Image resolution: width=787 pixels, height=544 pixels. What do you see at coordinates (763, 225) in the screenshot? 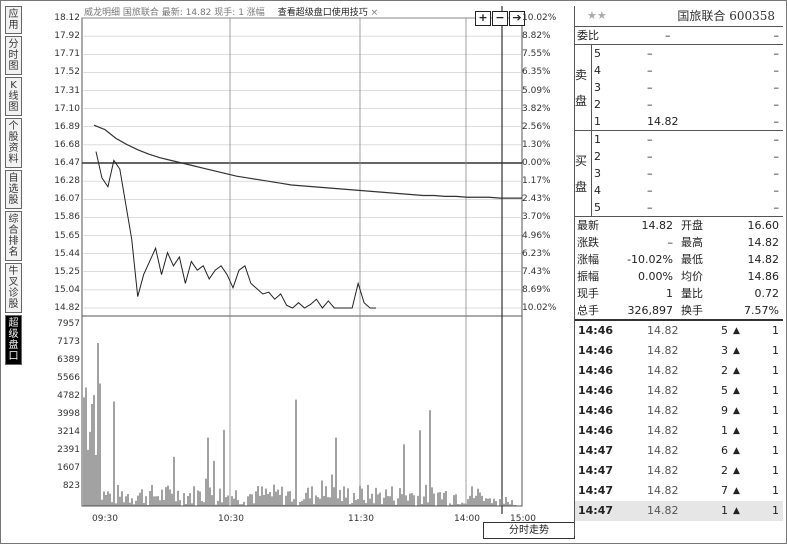
I see `quote-value: 16.60` at bounding box center [763, 225].